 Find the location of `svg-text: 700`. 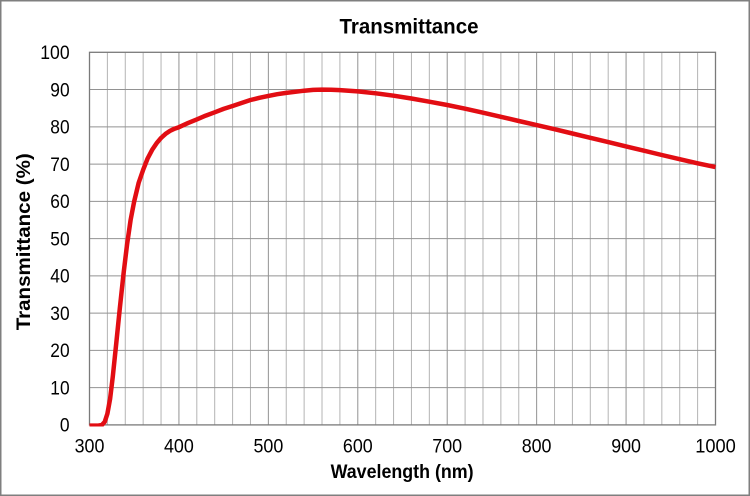

svg-text: 700 is located at coordinates (447, 446).